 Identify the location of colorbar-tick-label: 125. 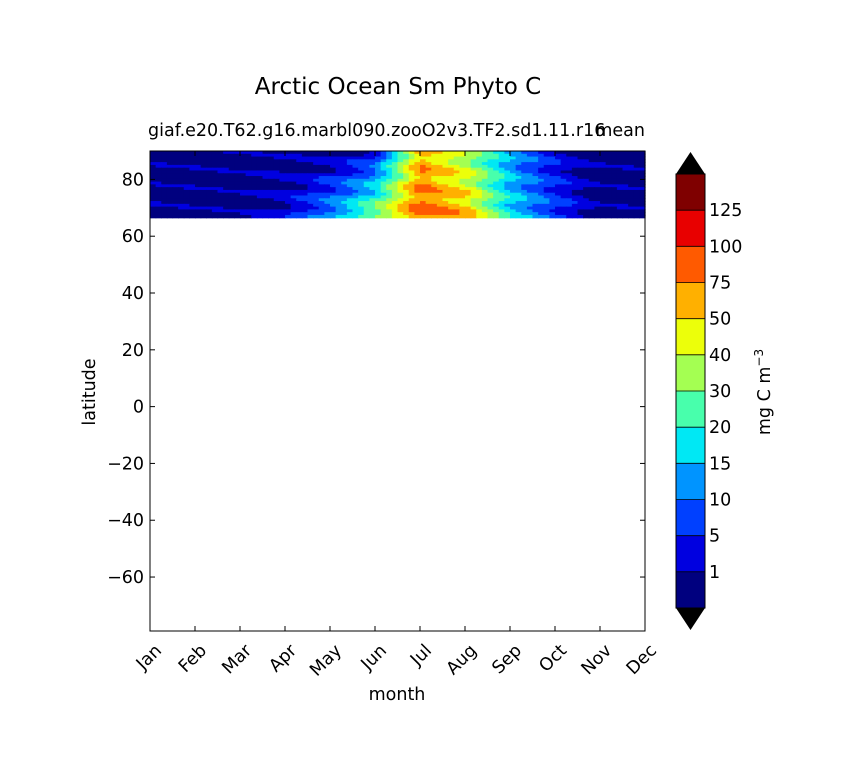
(725, 211).